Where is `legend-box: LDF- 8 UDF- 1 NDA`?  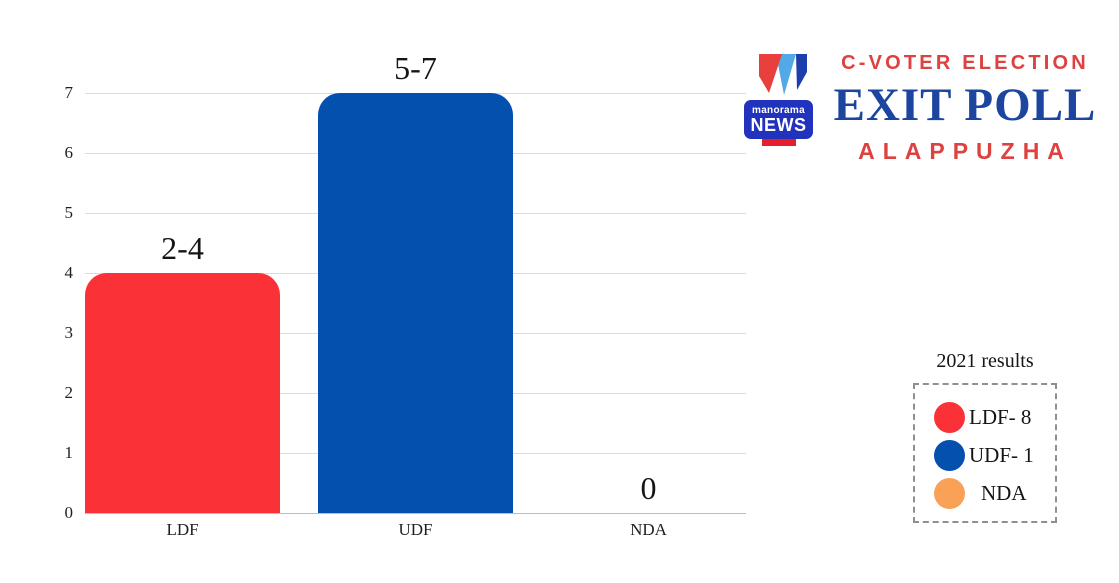
legend-box: LDF- 8 UDF- 1 NDA is located at coordinates (985, 453).